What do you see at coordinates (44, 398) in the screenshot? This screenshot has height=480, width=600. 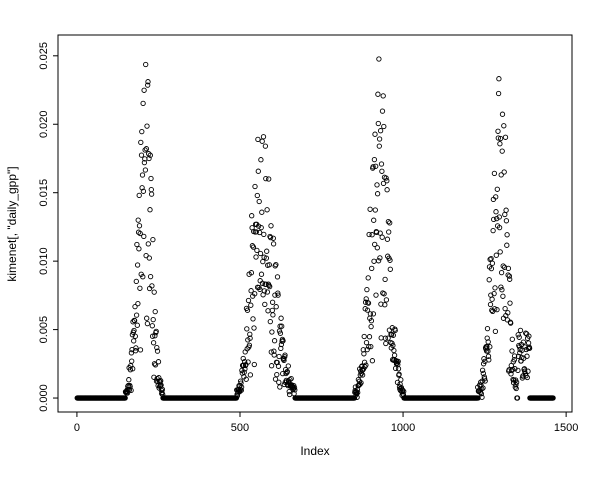 I see `y-tick-label: 0.000` at bounding box center [44, 398].